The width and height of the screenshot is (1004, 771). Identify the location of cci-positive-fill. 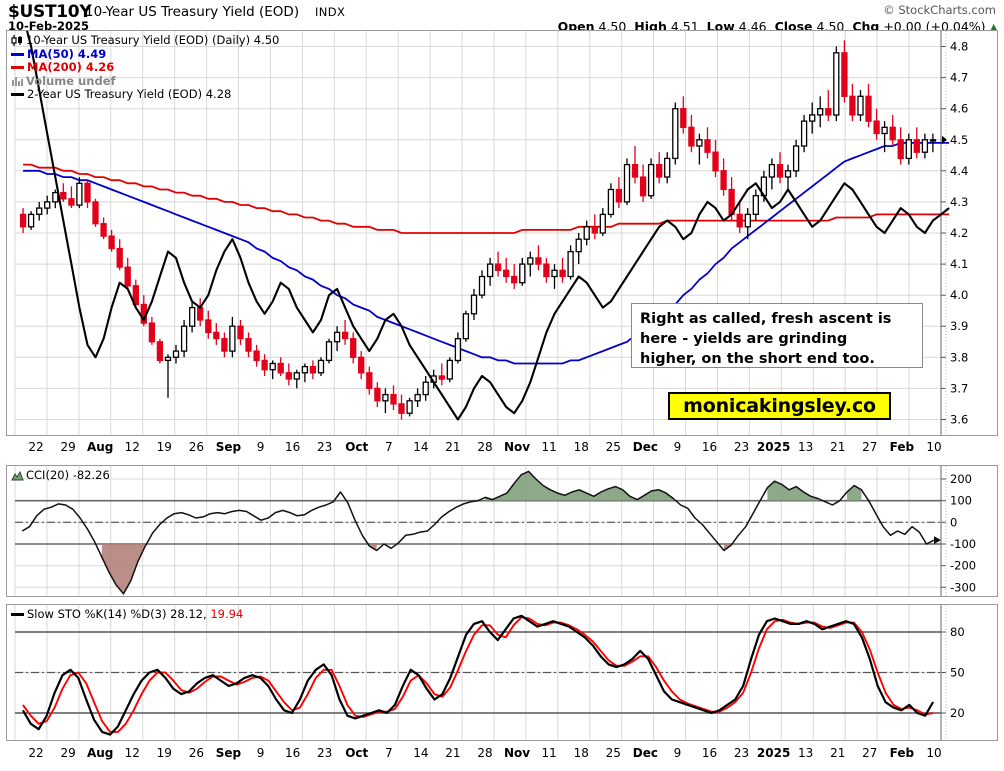
(601, 486).